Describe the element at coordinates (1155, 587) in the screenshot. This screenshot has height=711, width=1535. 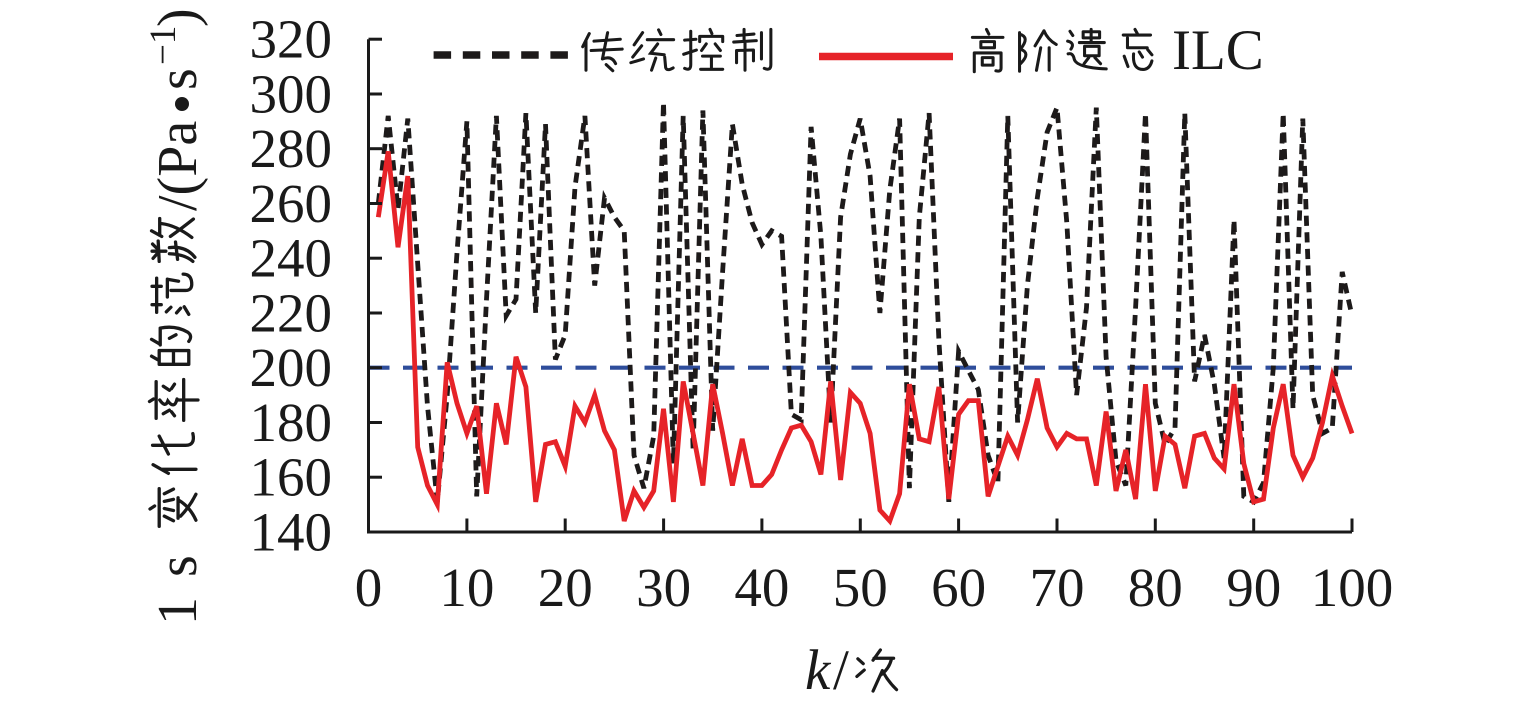
I see `svg-text: 80` at that location.